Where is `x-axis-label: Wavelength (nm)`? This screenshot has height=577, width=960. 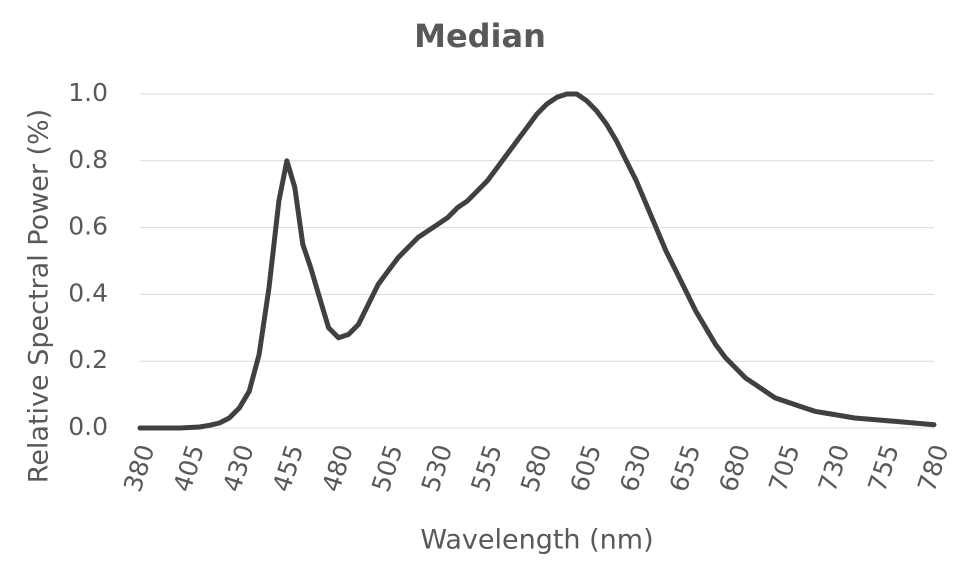
x-axis-label: Wavelength (nm) is located at coordinates (536, 540).